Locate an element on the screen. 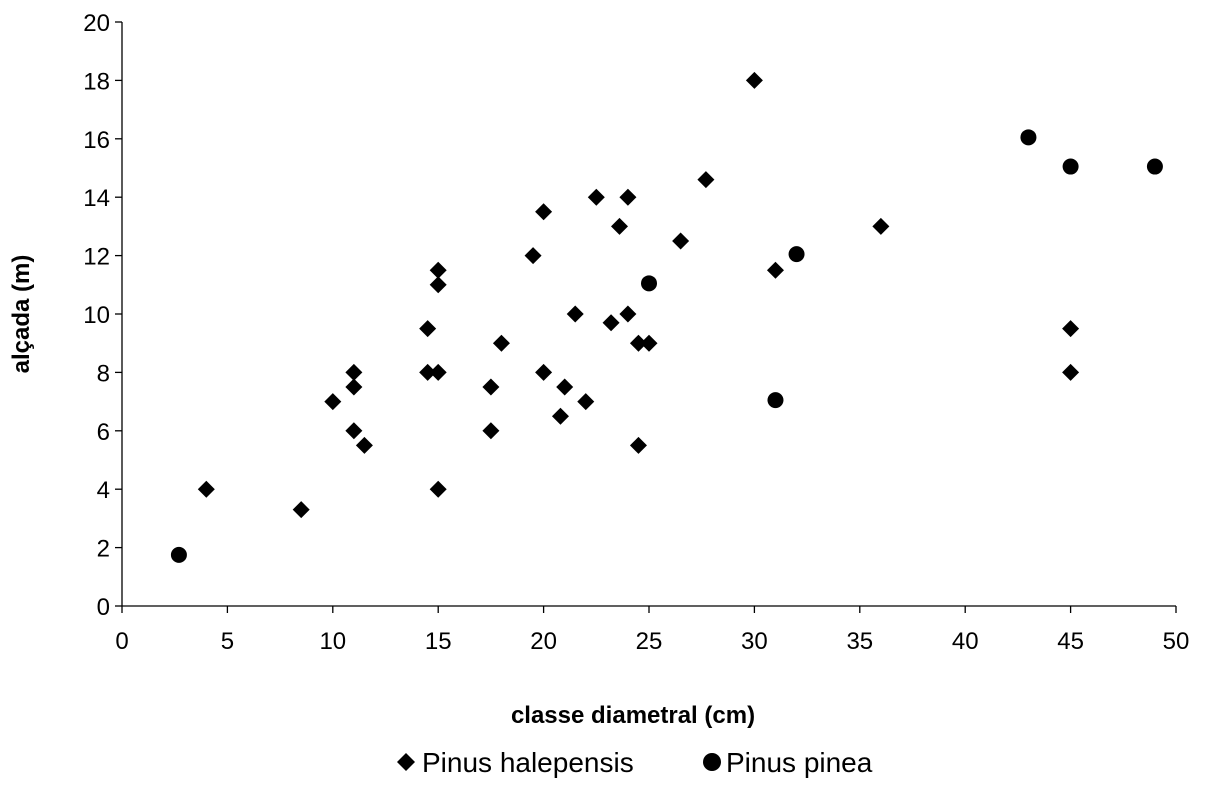  y-axis-title: alçada (m) is located at coordinates (21, 314).